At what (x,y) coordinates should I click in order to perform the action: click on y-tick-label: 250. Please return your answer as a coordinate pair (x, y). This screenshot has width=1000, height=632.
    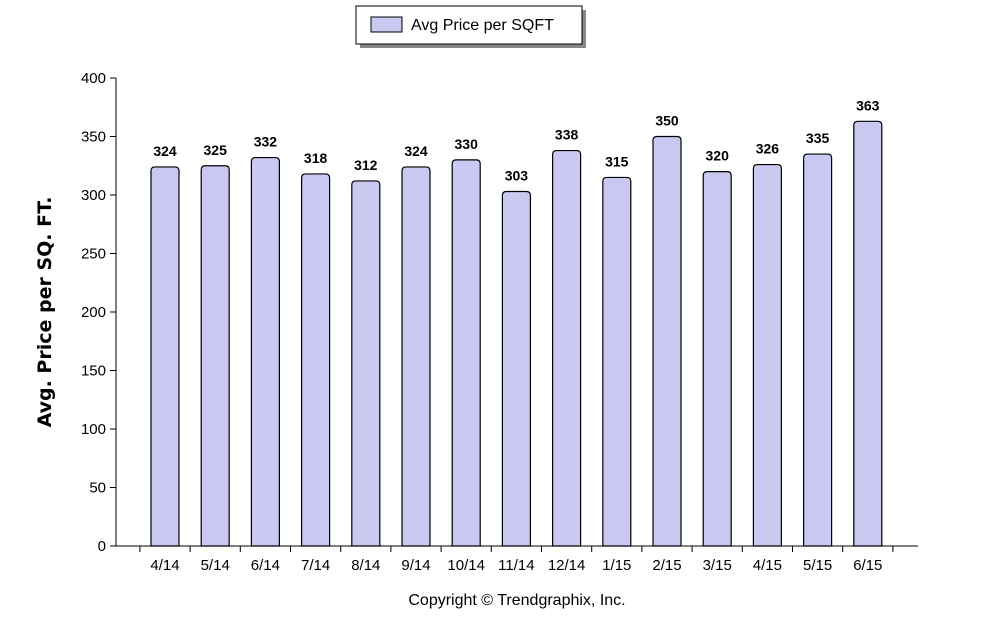
    Looking at the image, I should click on (93, 254).